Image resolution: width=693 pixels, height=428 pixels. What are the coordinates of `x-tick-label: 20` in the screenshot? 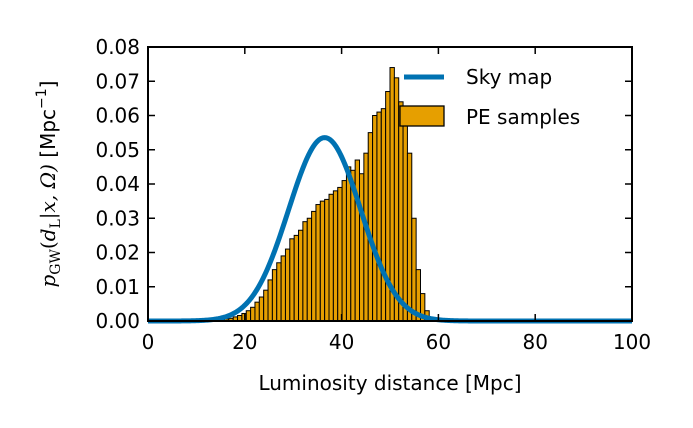 It's located at (244, 342).